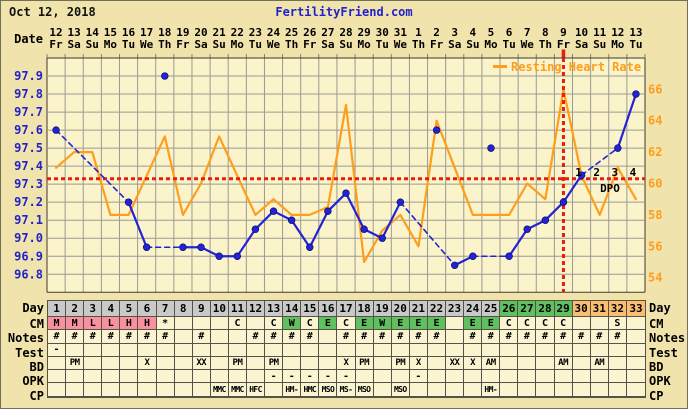 This screenshot has width=688, height=409. What do you see at coordinates (328, 377) in the screenshot?
I see `opk-cell-day-16: -` at bounding box center [328, 377].